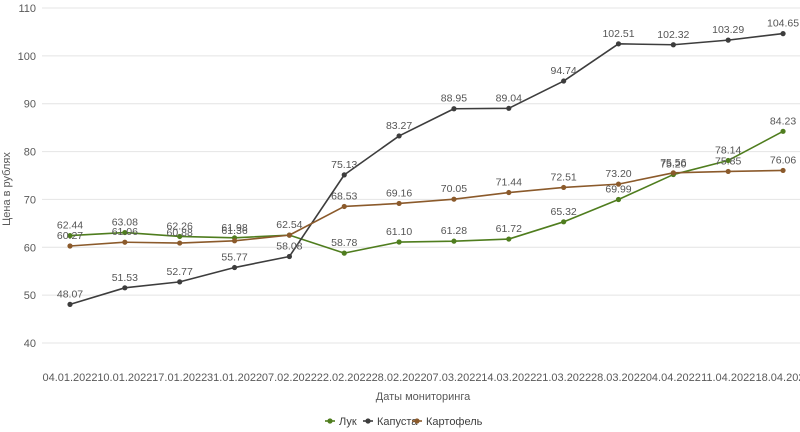  I want to click on data-label: 58.08, so click(289, 246).